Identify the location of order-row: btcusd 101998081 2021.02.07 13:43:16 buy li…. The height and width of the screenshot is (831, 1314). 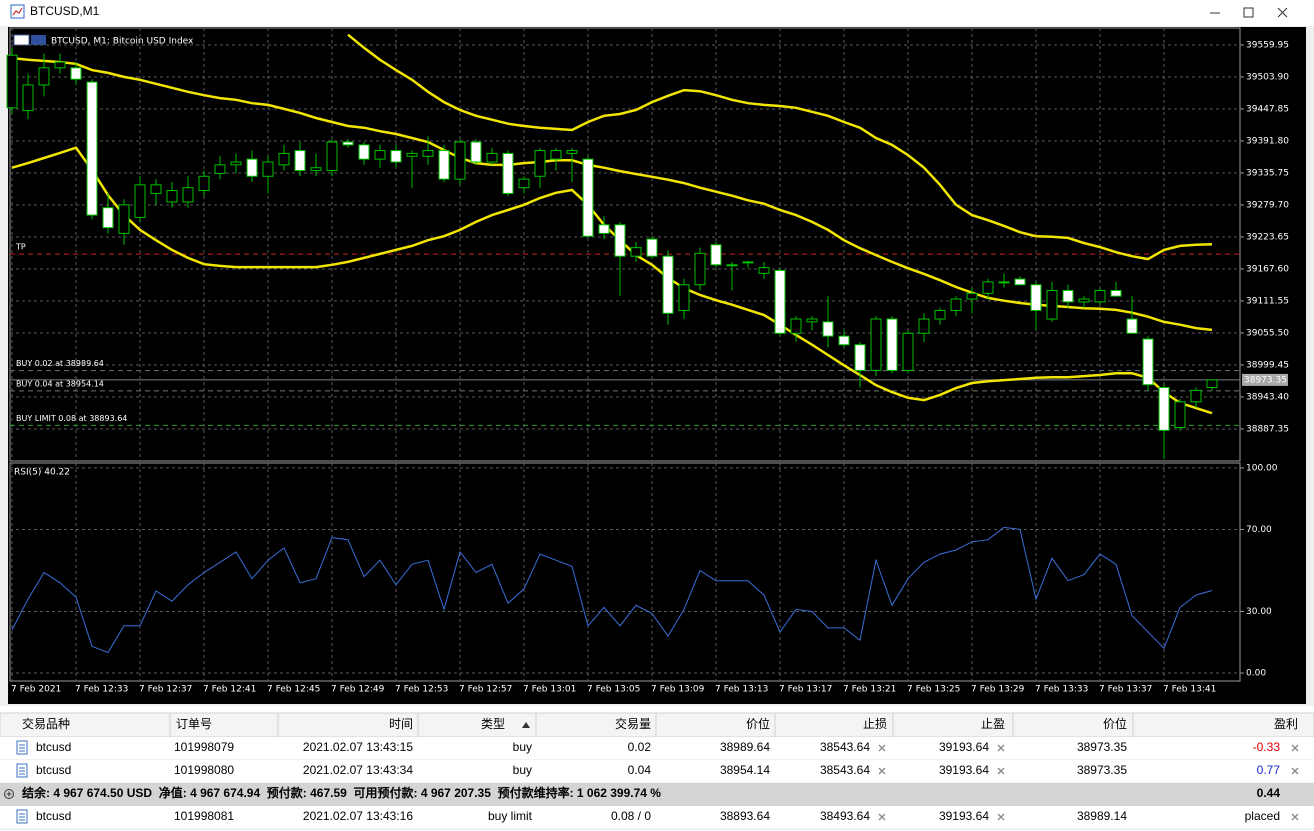
(657, 818).